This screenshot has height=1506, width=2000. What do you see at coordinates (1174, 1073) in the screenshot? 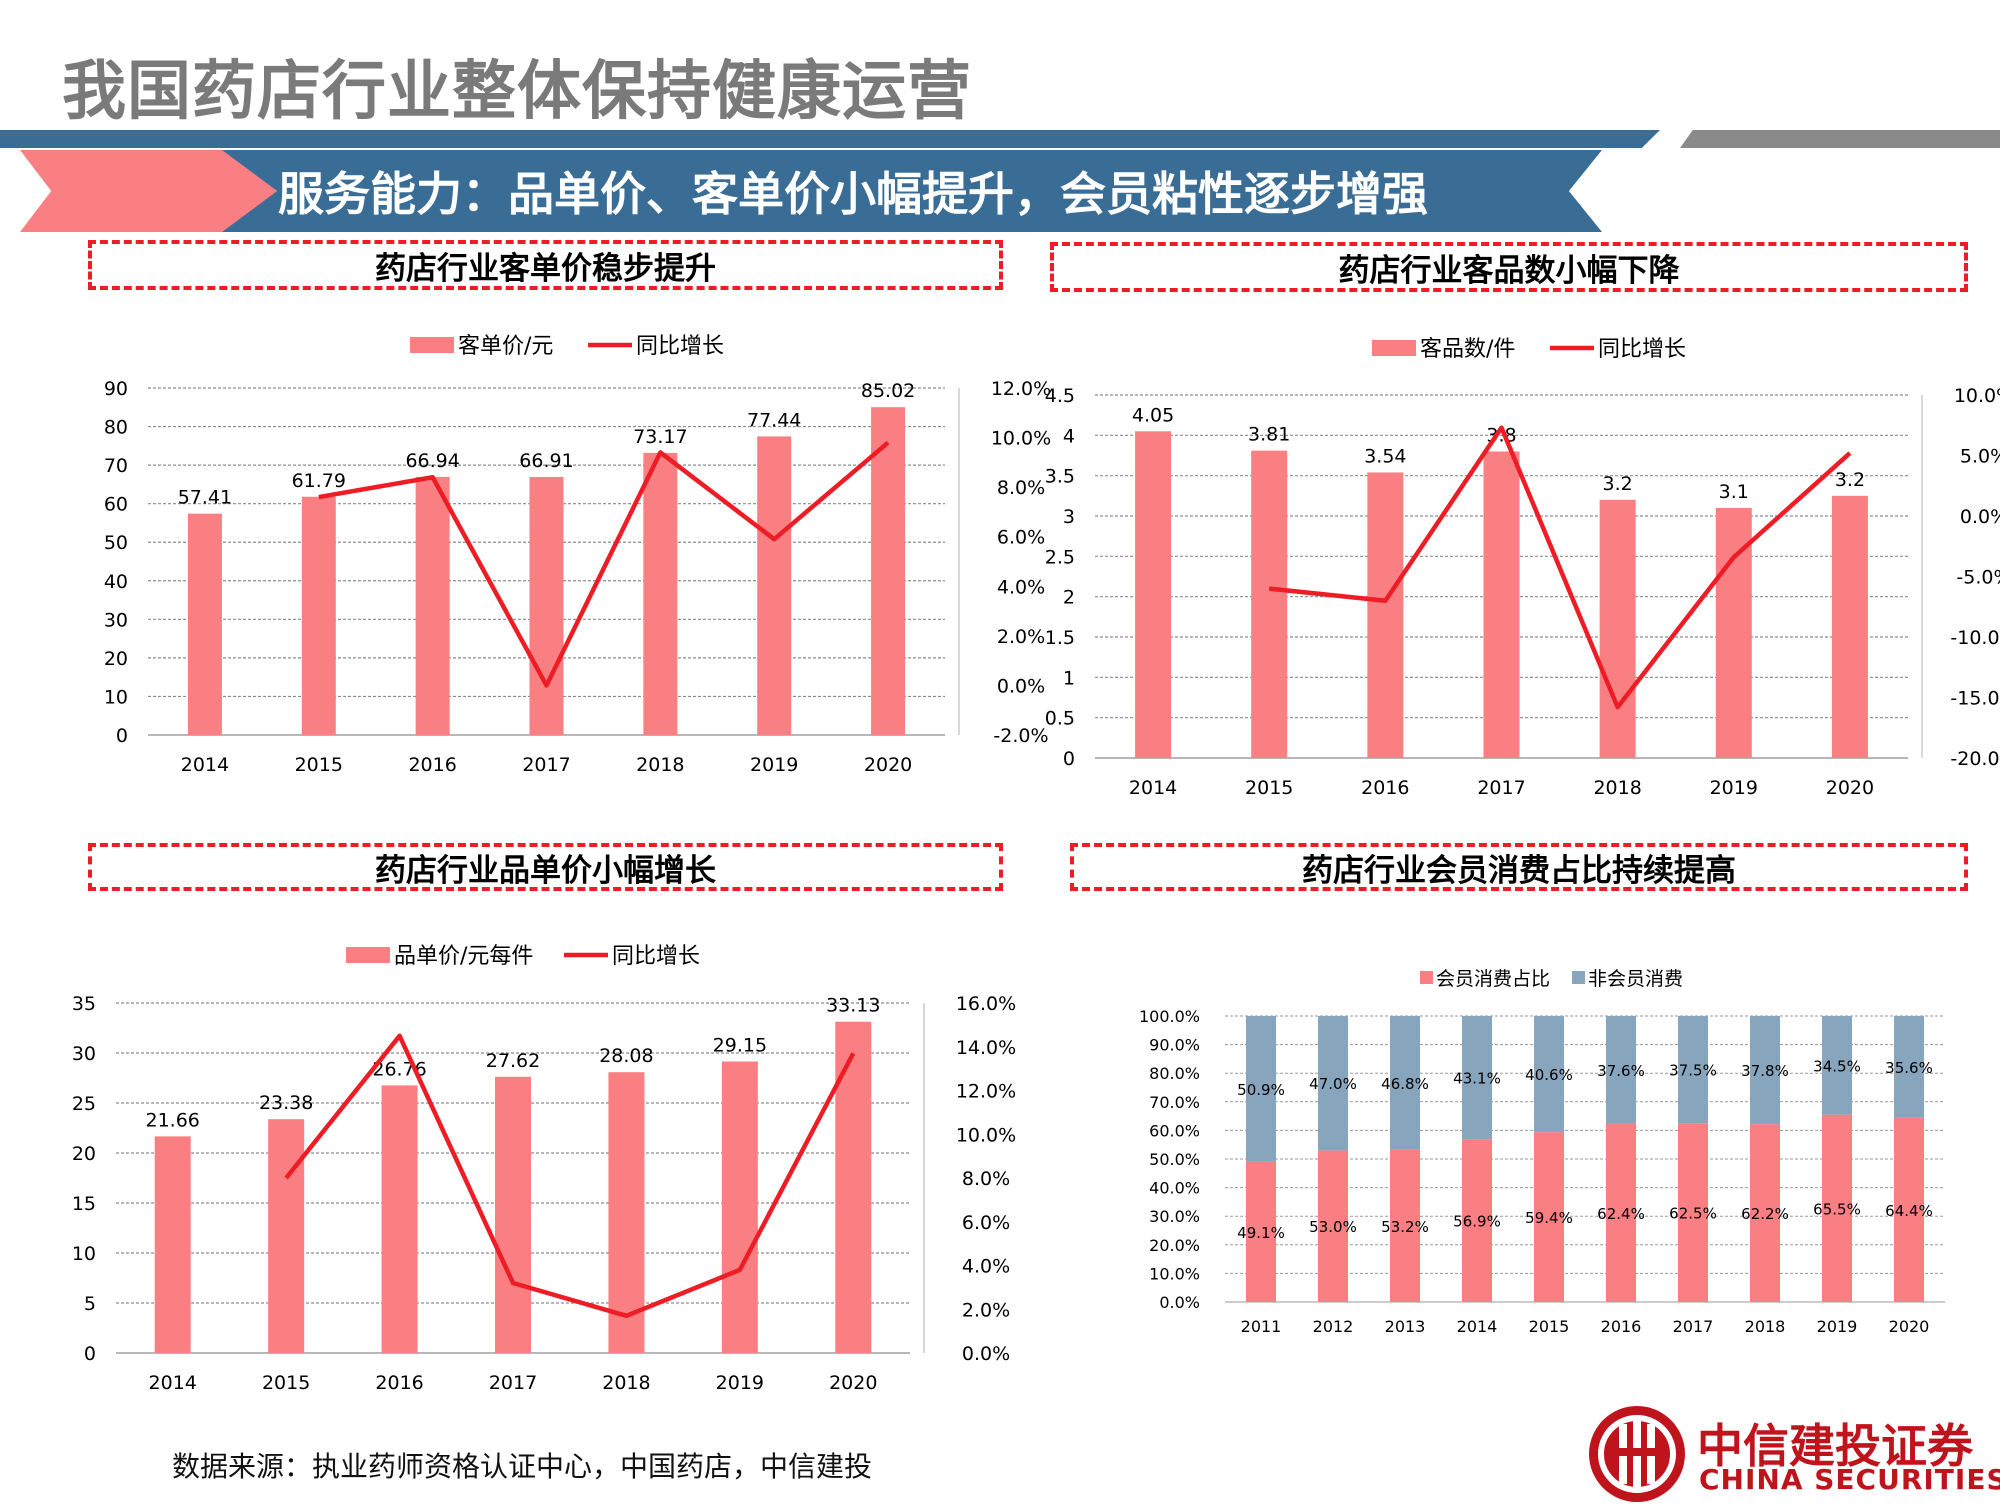
I see `y-tick-label: 80.0%` at bounding box center [1174, 1073].